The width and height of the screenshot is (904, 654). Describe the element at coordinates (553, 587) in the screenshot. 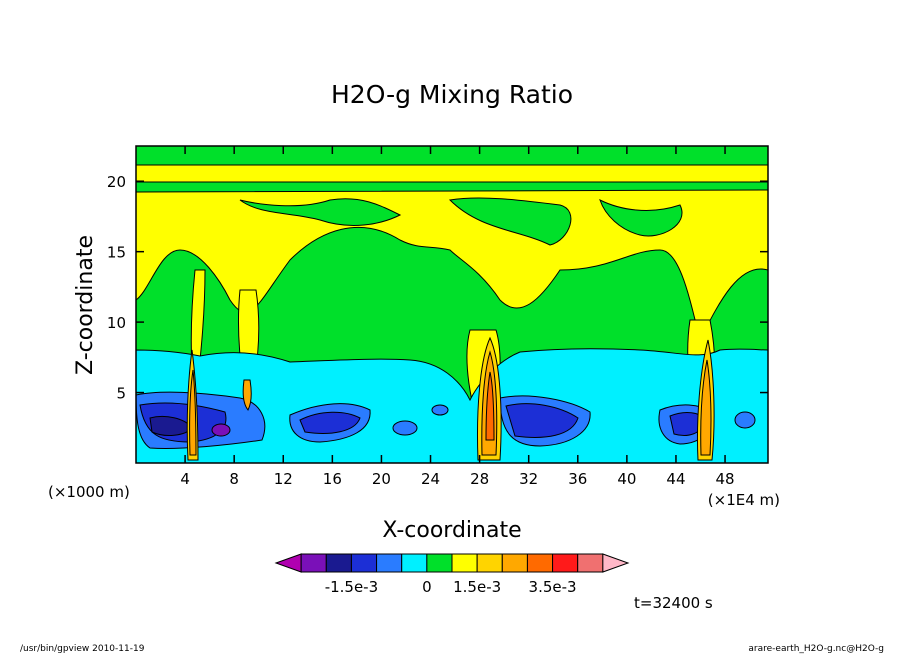

I see `colorbar-label-3: 3.5e-3` at that location.